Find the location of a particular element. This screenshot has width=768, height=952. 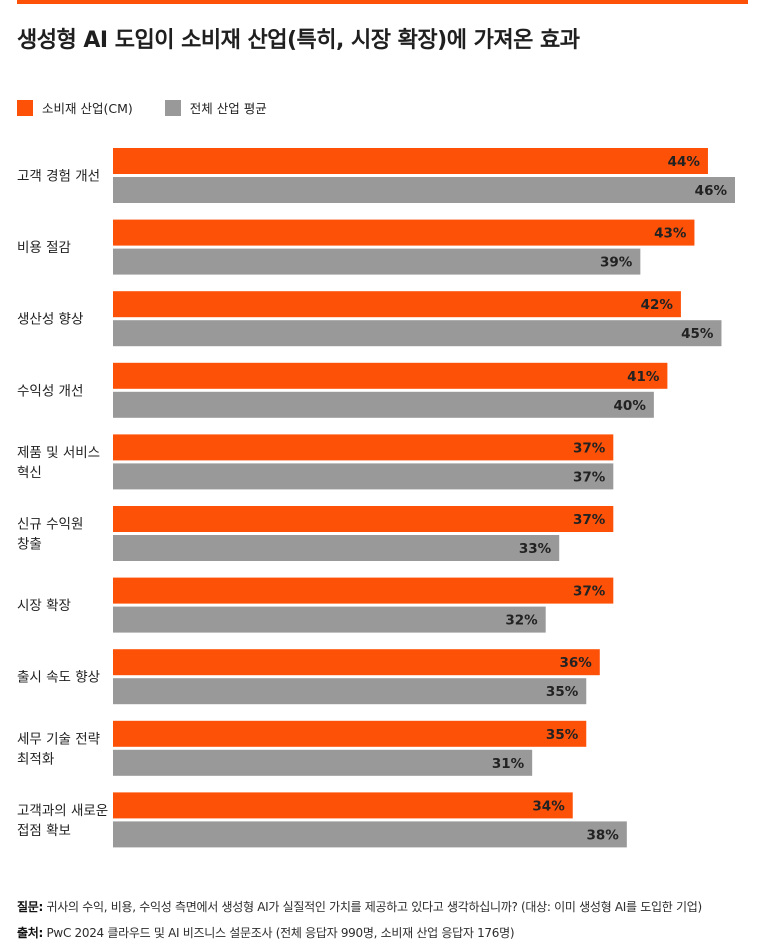

category-label: 창출 is located at coordinates (29, 545).